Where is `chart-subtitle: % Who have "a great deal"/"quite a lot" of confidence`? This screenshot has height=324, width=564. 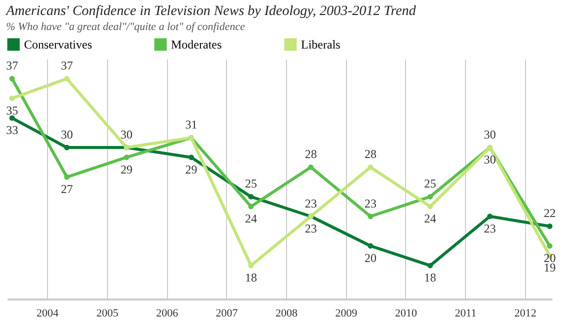 chart-subtitle: % Who have "a great deal"/"quite a lot" of confidence is located at coordinates (126, 27).